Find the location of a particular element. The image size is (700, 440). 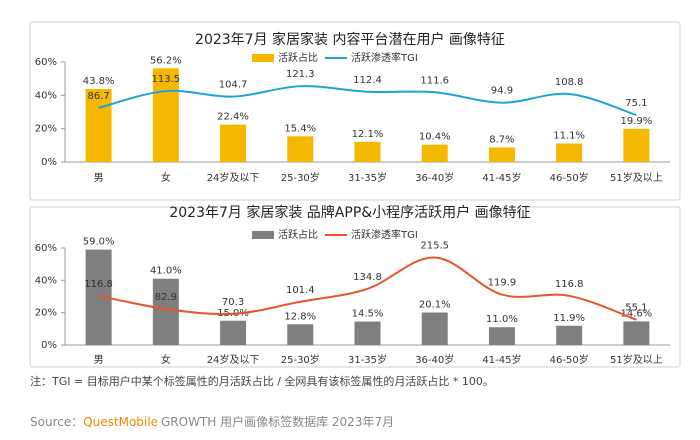

line-label: 86.7 is located at coordinates (98, 96).